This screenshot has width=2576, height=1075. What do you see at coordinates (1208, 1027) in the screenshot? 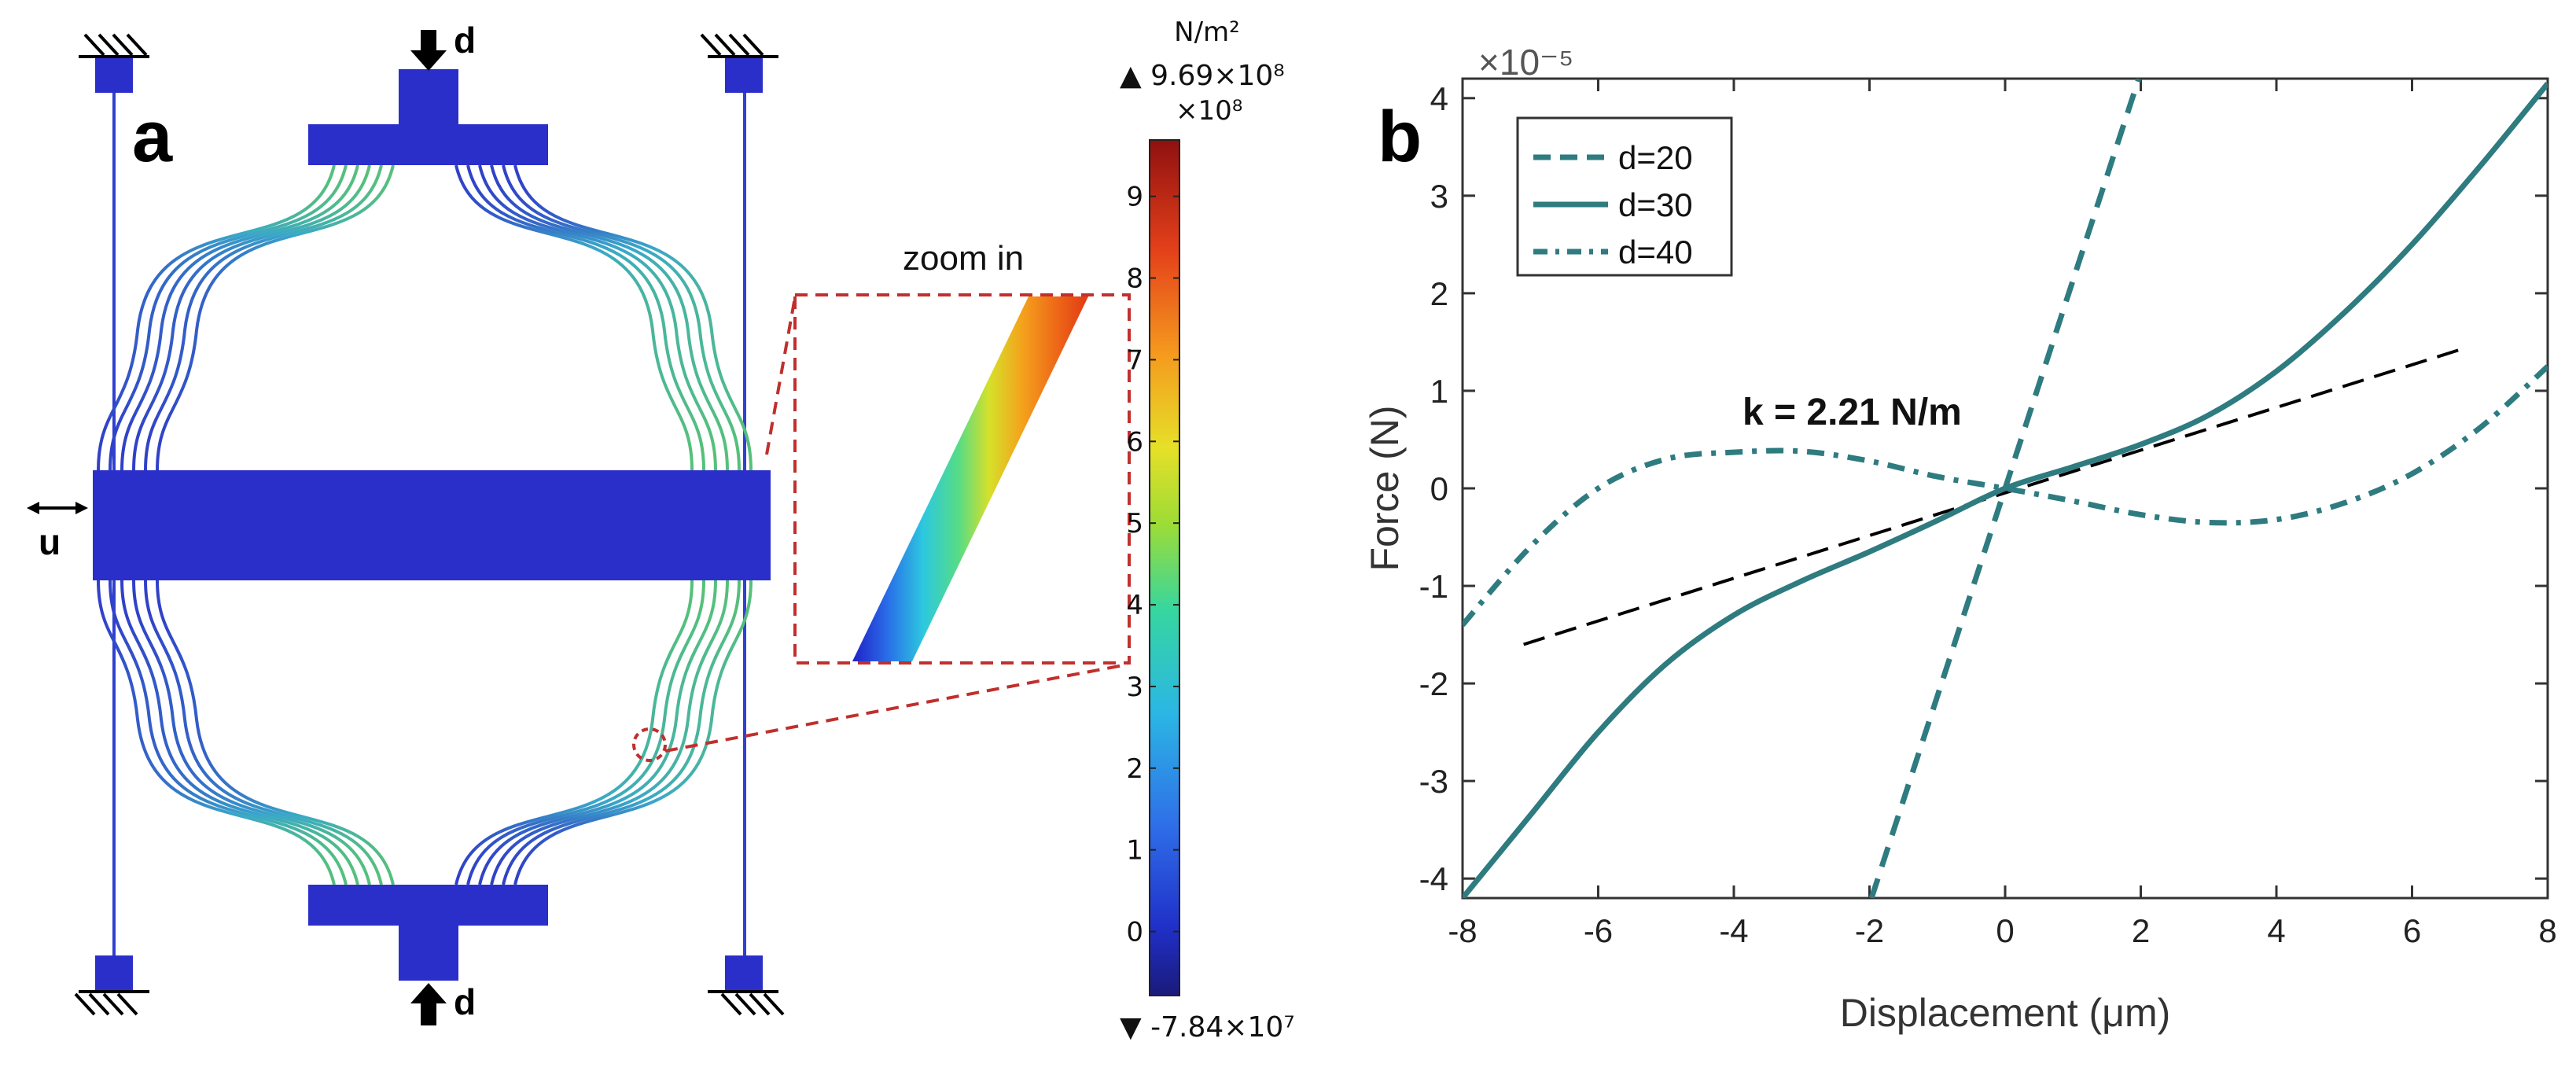
I see `colorbar-min: ▼ -7.84×10⁷` at bounding box center [1208, 1027].